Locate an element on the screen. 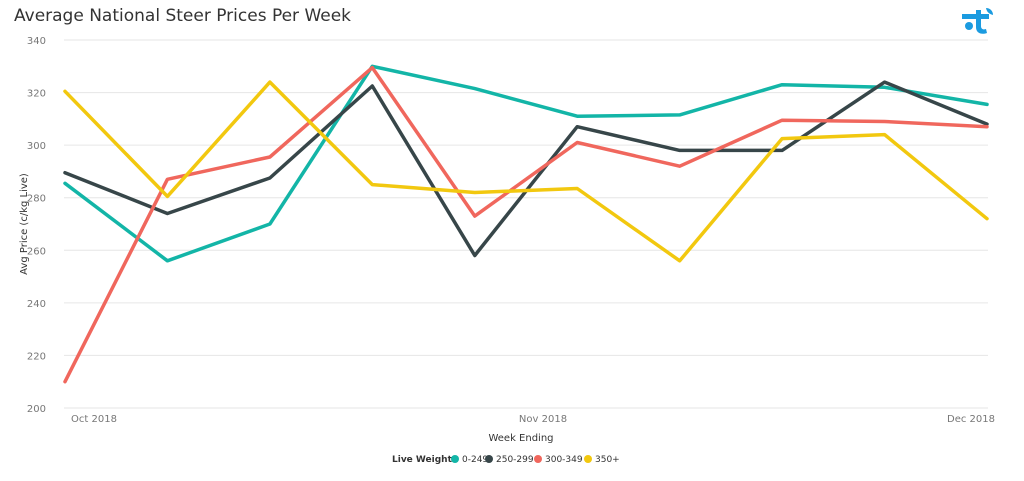 The width and height of the screenshot is (1024, 481). y-tick-label: 220 is located at coordinates (36, 356).